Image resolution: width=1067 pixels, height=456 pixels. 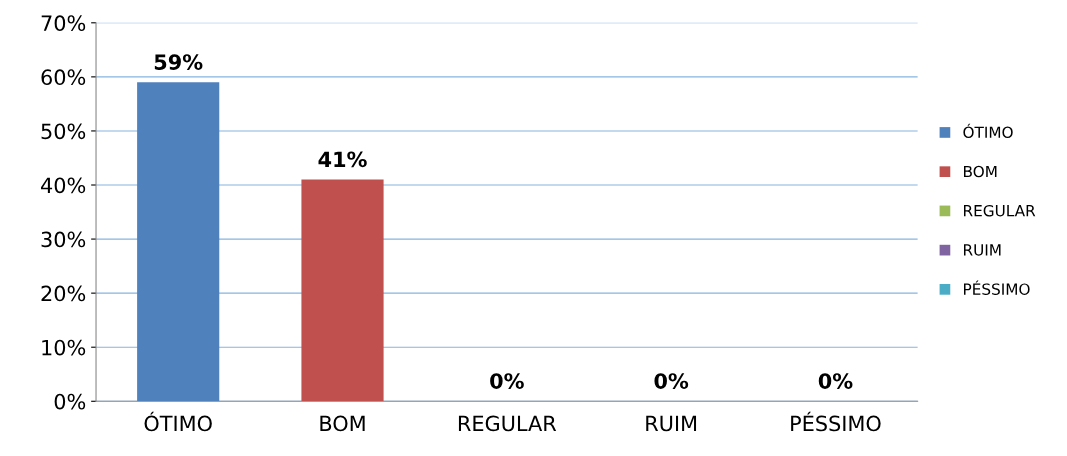 What do you see at coordinates (836, 421) in the screenshot?
I see `x-tick-label: PÉSSIMO` at bounding box center [836, 421].